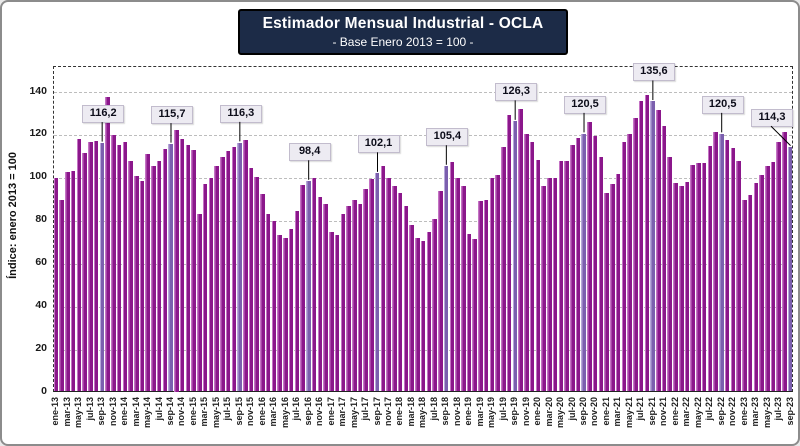  Describe the element at coordinates (399, 411) in the screenshot. I see `x-tick-label: ene-18` at that location.